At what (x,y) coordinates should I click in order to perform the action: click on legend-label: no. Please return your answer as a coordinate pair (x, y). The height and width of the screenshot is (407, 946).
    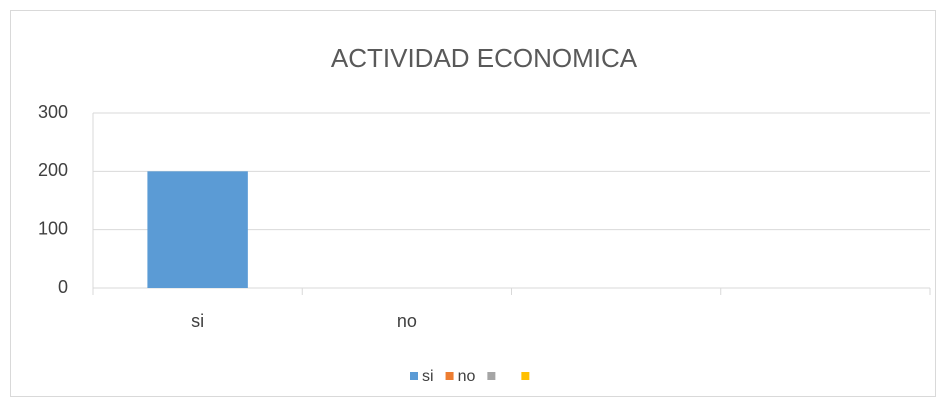
    Looking at the image, I should click on (467, 376).